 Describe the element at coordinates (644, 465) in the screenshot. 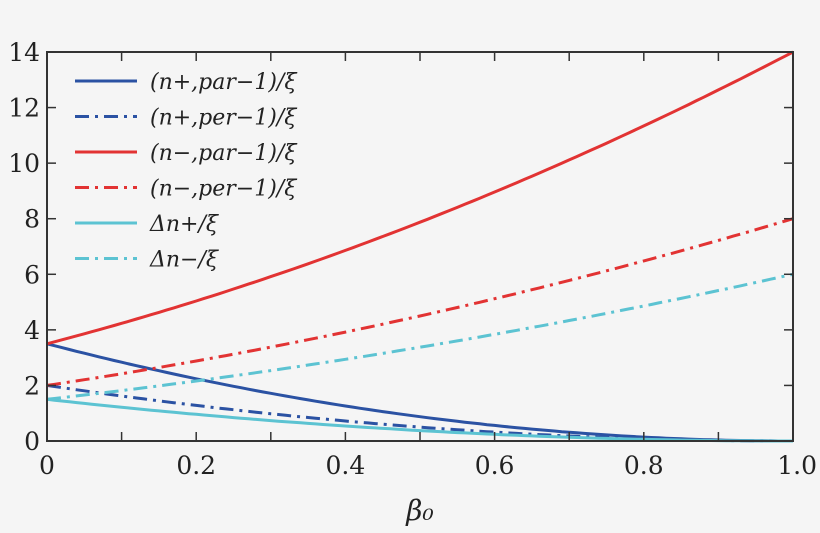

I see `x-tick-label: 0.8` at that location.